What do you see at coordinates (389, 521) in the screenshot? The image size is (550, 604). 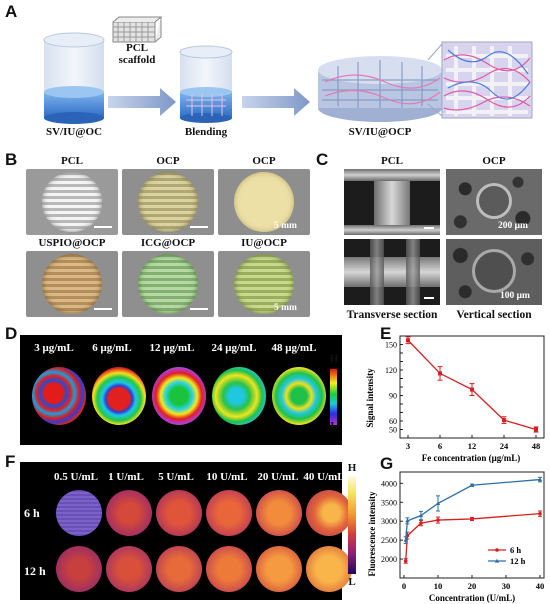 I see `g-ytick-label: 3000` at bounding box center [389, 521].